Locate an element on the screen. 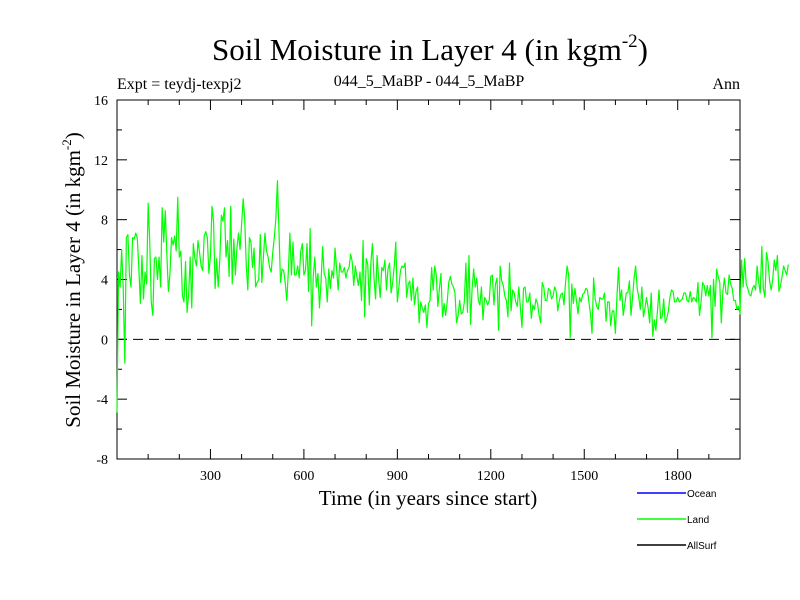 Image resolution: width=800 pixels, height=600 pixels. subtitle-period: 044_5_MaBP - 044_5_MaBP is located at coordinates (429, 81).